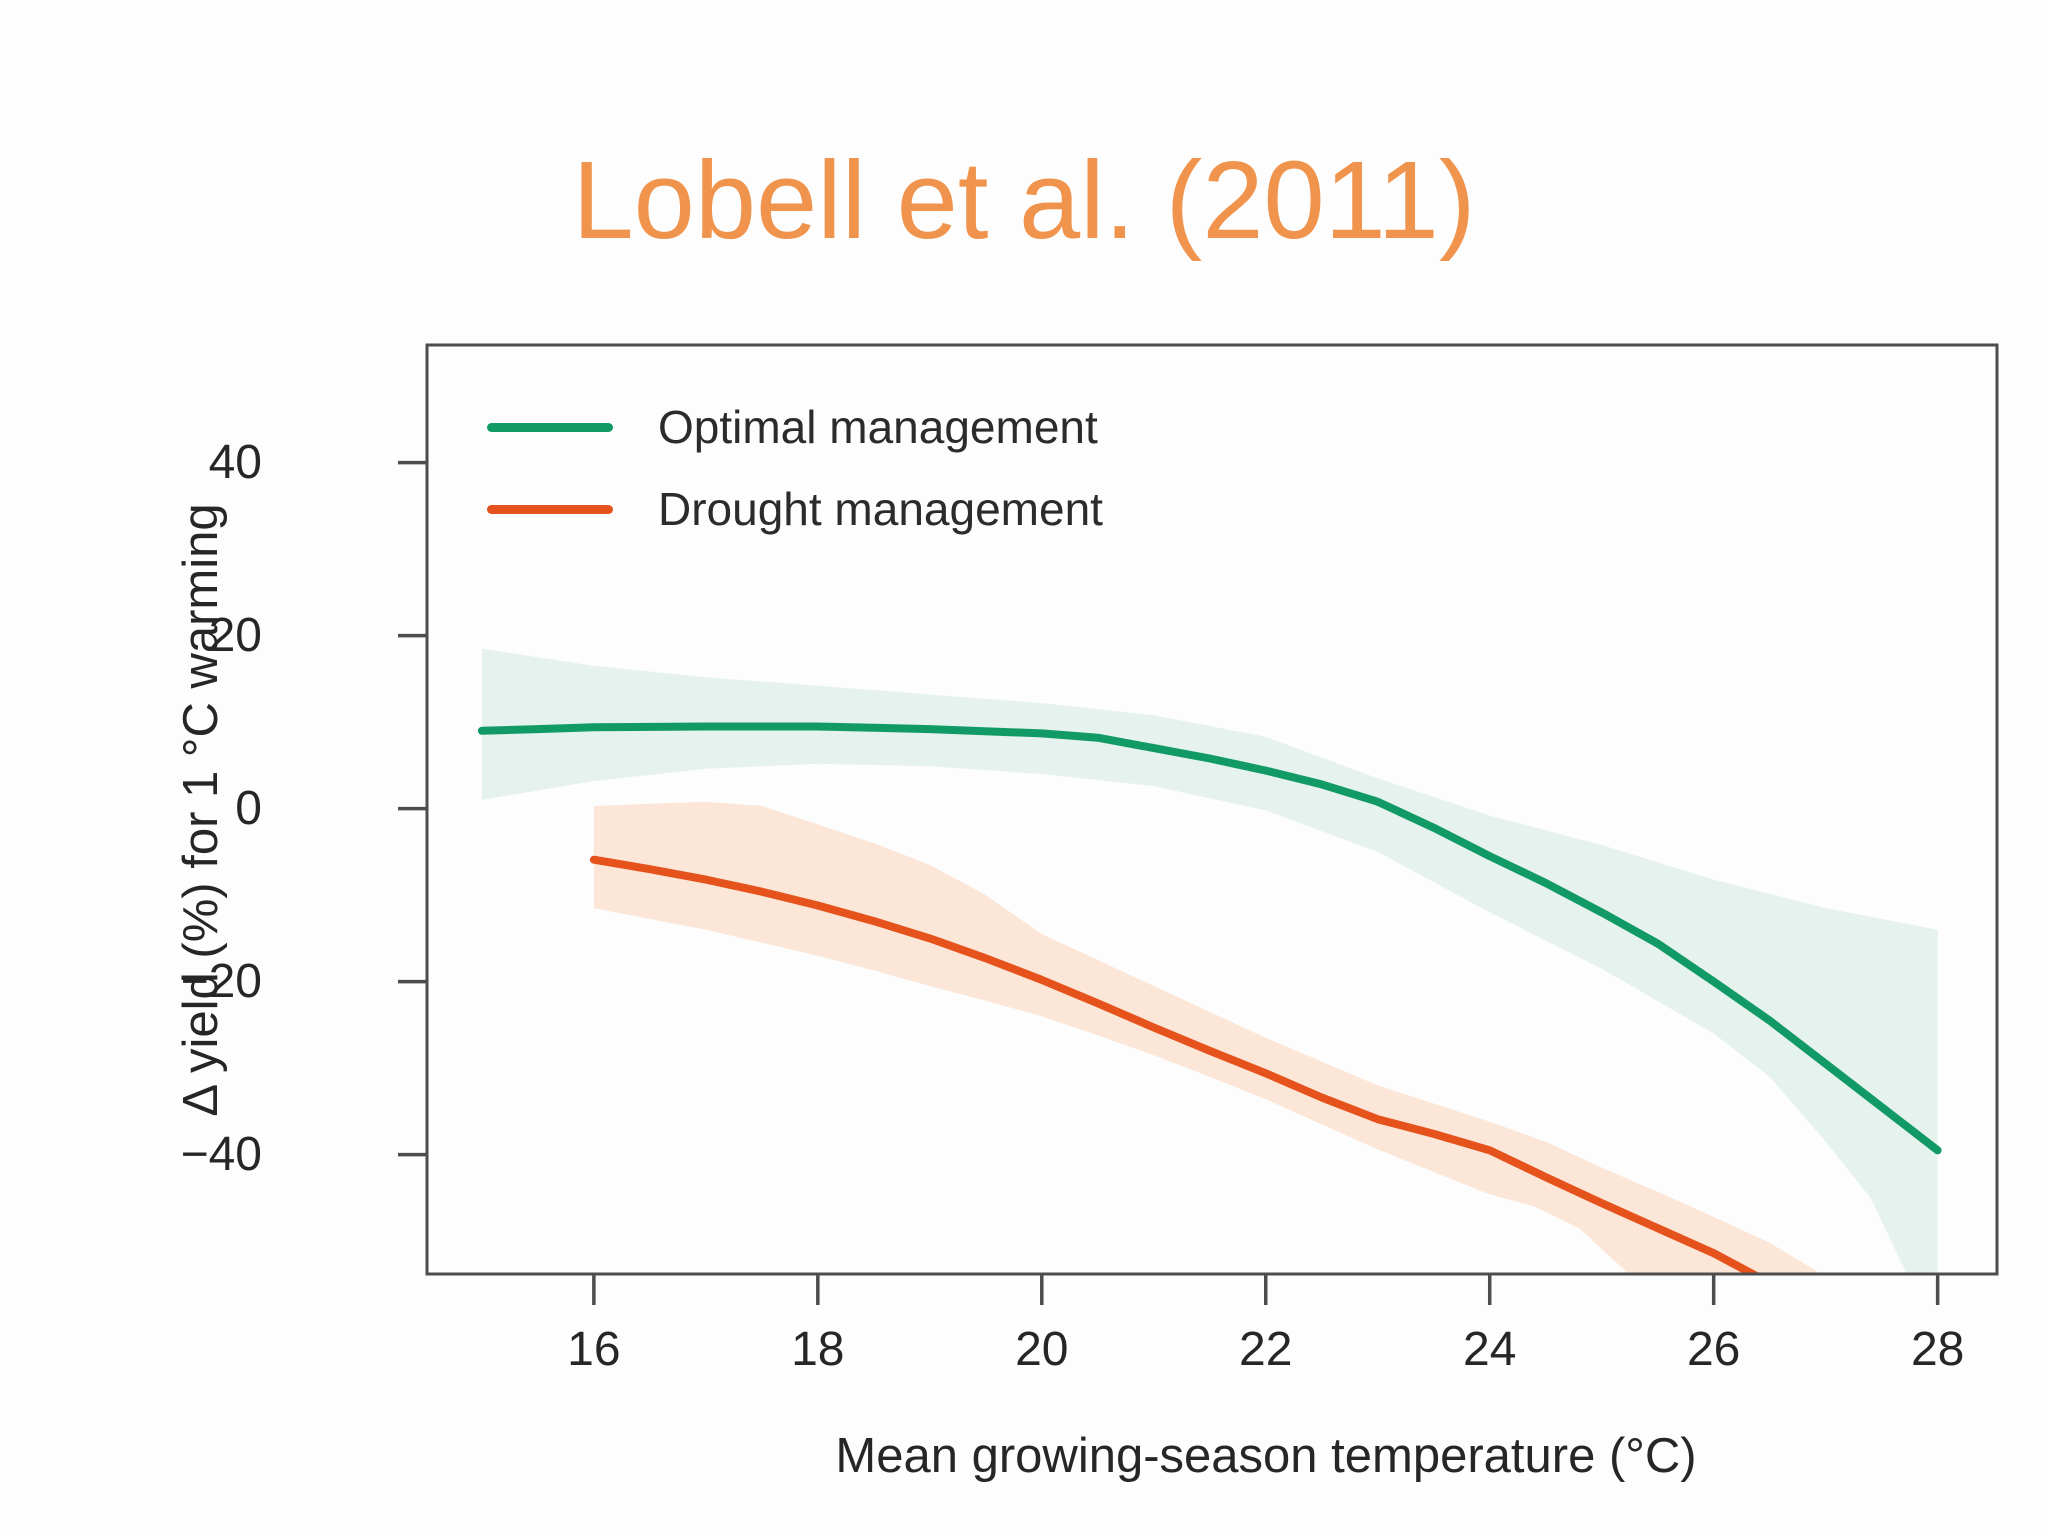 This screenshot has width=2048, height=1536. Describe the element at coordinates (818, 1349) in the screenshot. I see `x-tick-label: 18` at that location.